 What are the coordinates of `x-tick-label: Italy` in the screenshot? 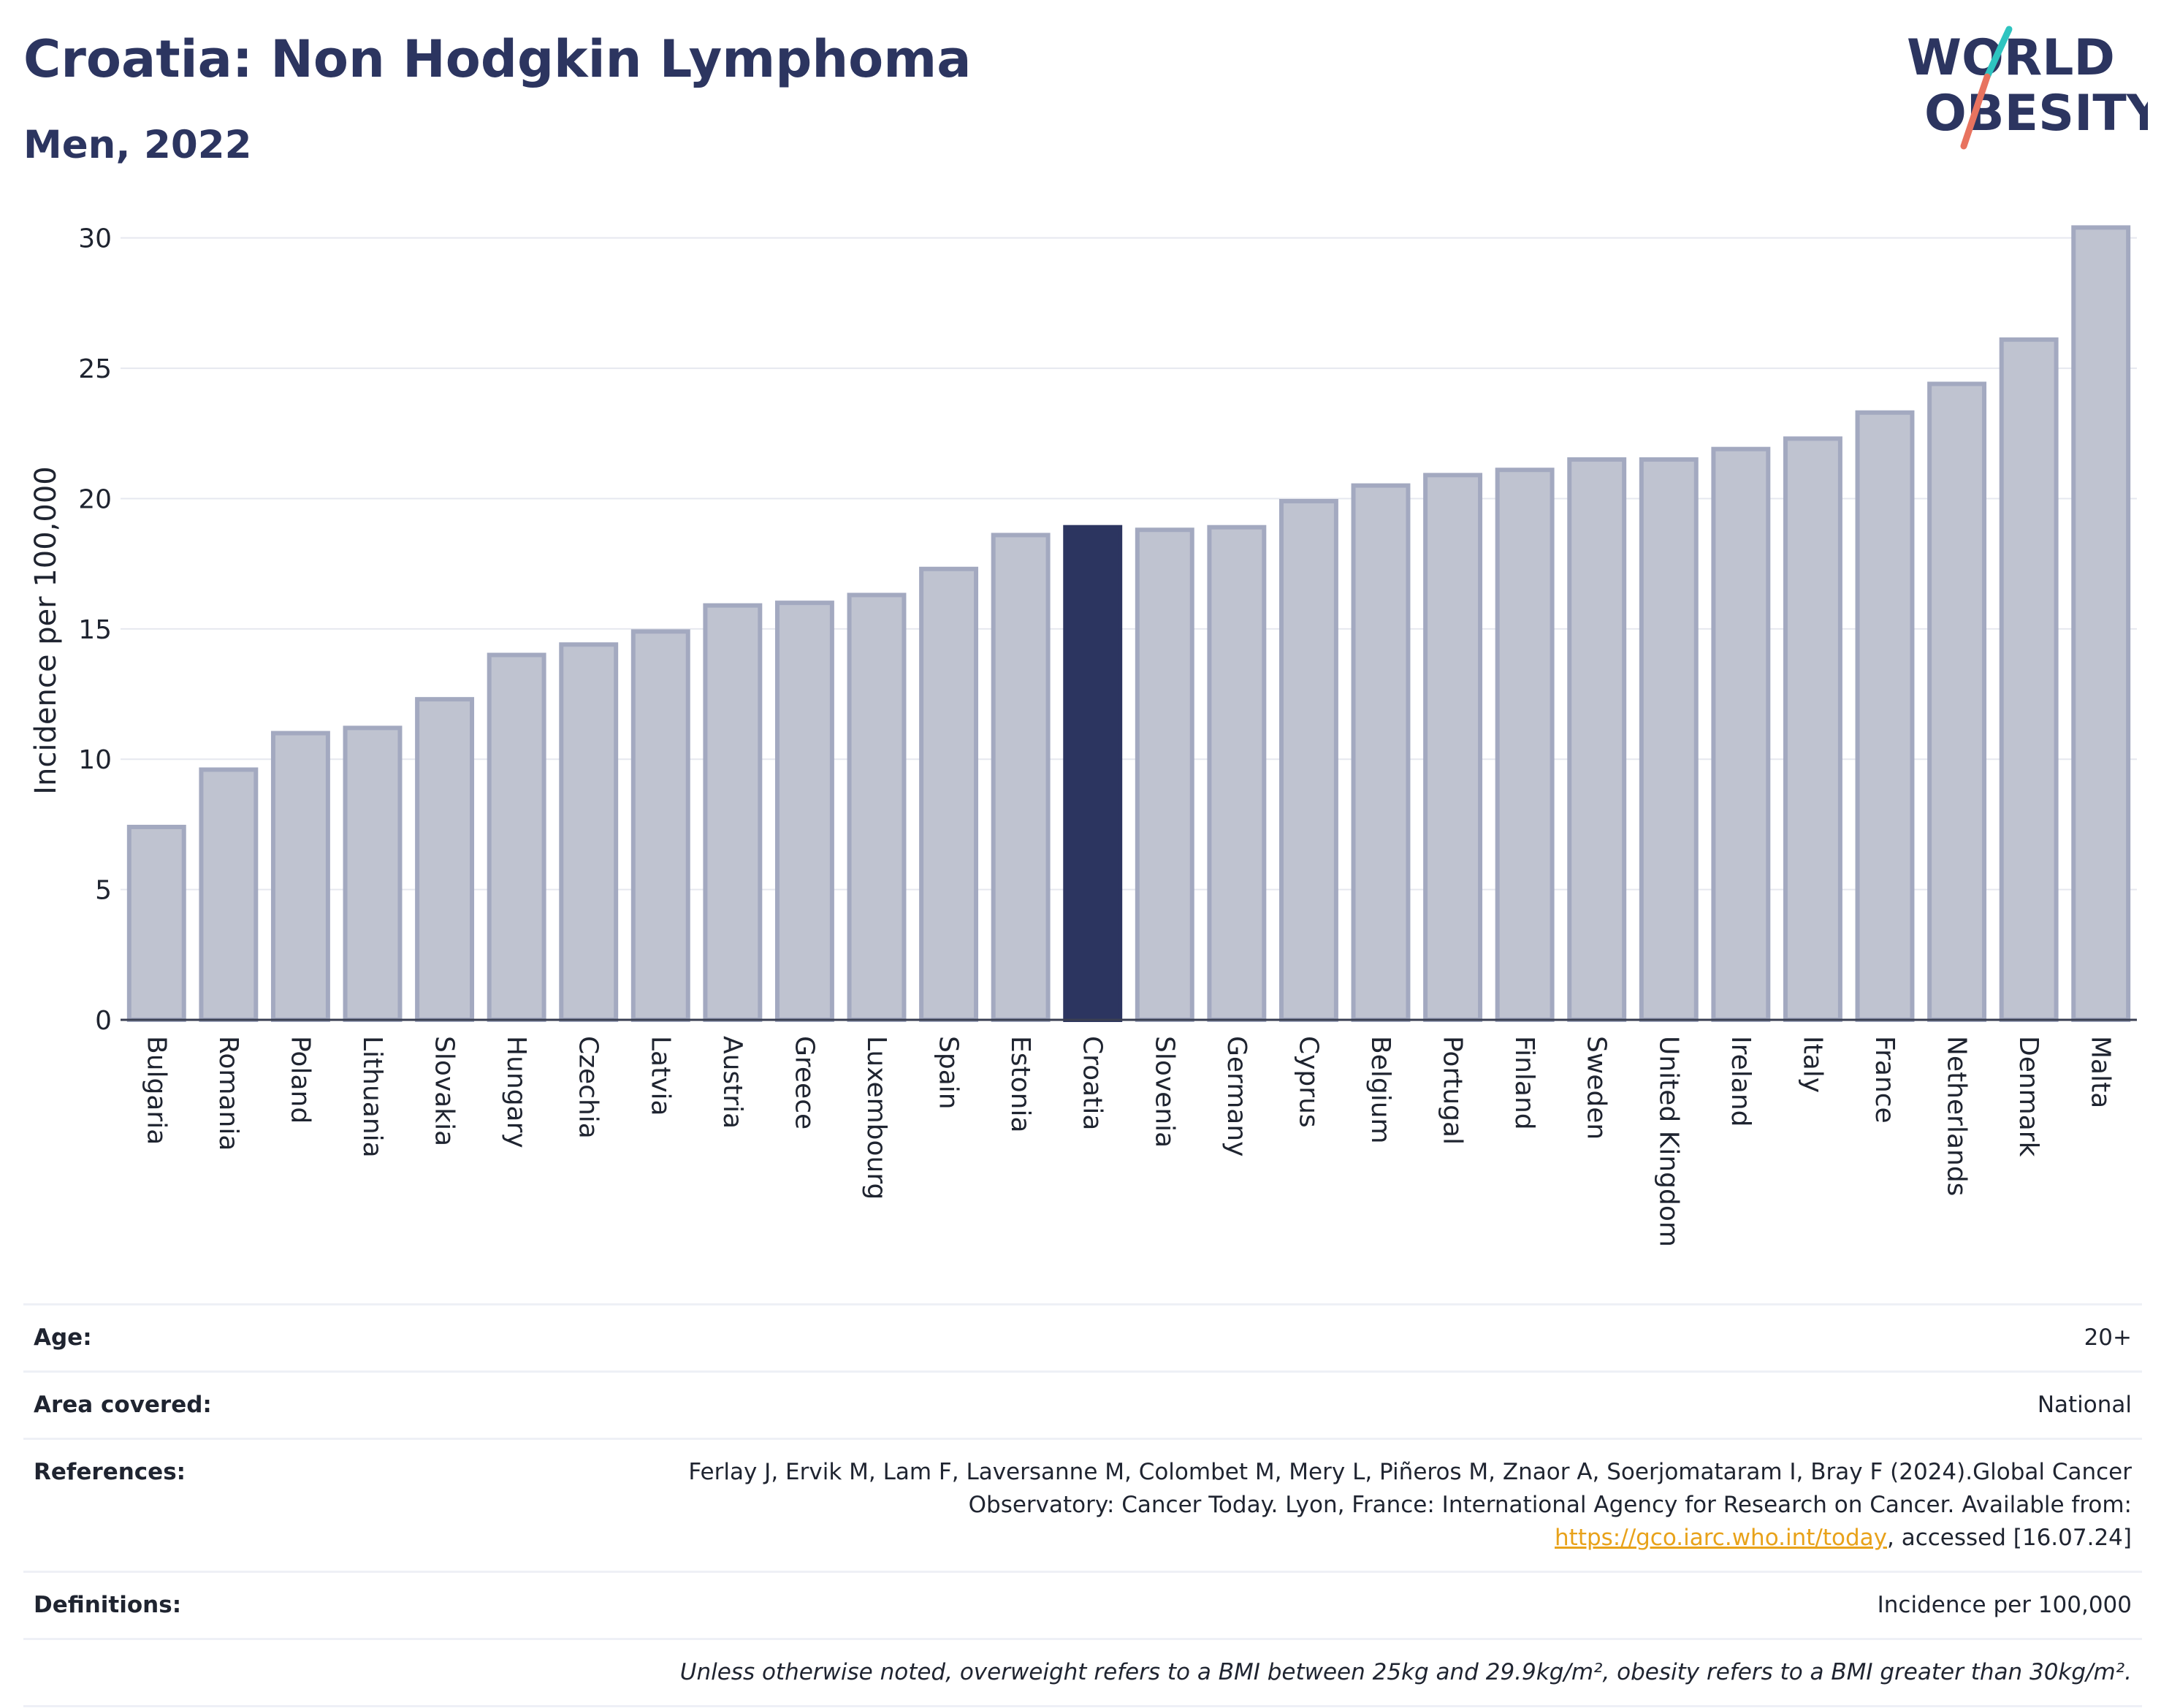 It's located at (1812, 1064).